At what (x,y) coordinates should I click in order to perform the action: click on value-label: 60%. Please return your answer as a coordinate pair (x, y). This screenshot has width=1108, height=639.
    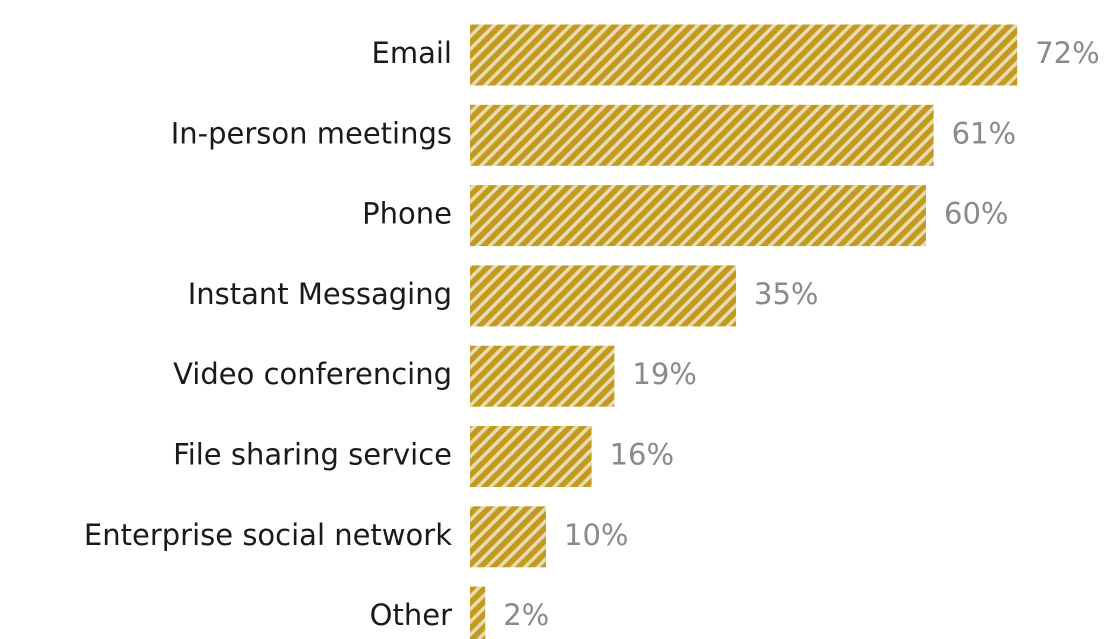
    Looking at the image, I should click on (976, 214).